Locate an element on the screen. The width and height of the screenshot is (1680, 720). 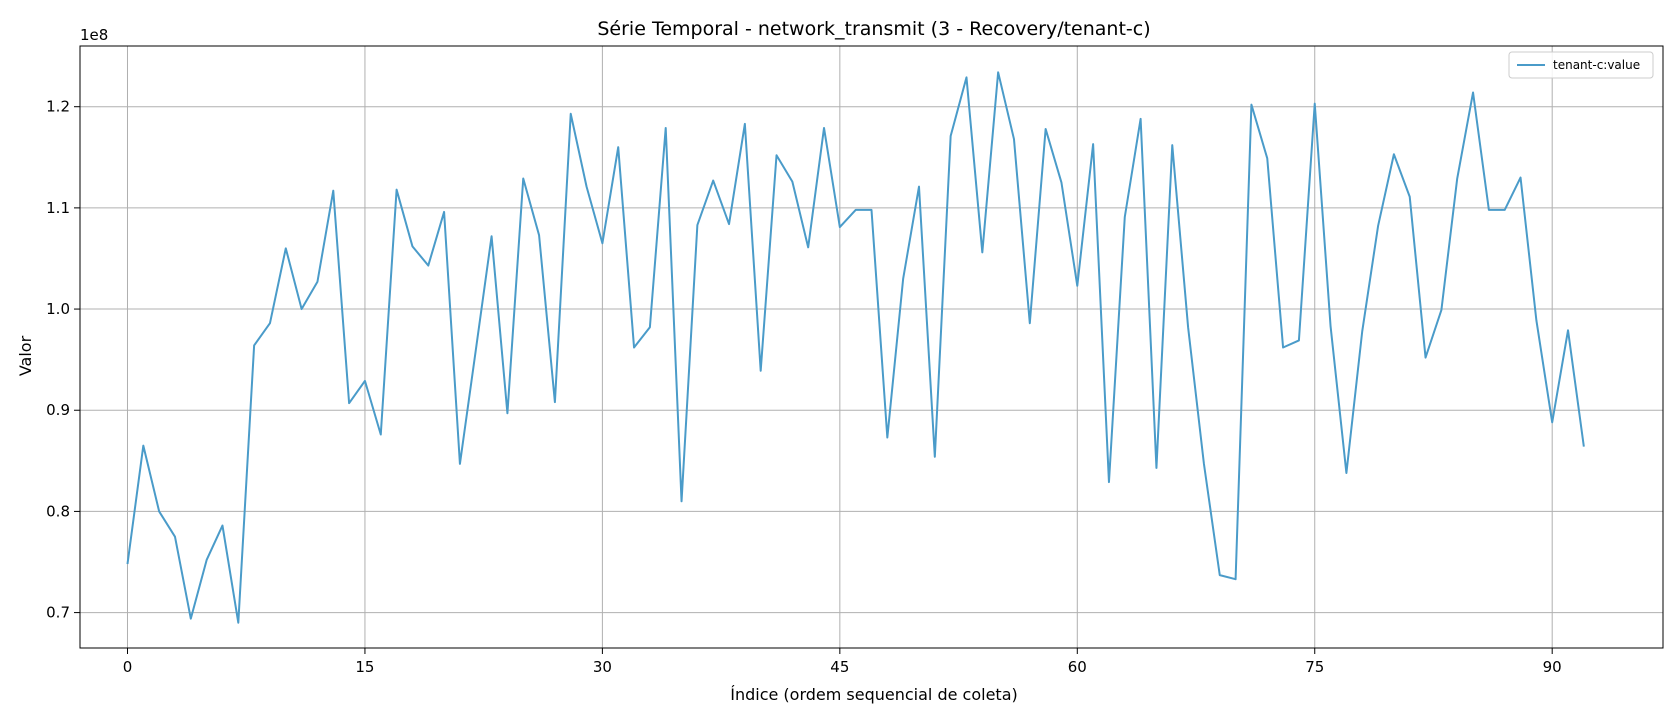
x-tick-label-5: 75 is located at coordinates (1314, 667).